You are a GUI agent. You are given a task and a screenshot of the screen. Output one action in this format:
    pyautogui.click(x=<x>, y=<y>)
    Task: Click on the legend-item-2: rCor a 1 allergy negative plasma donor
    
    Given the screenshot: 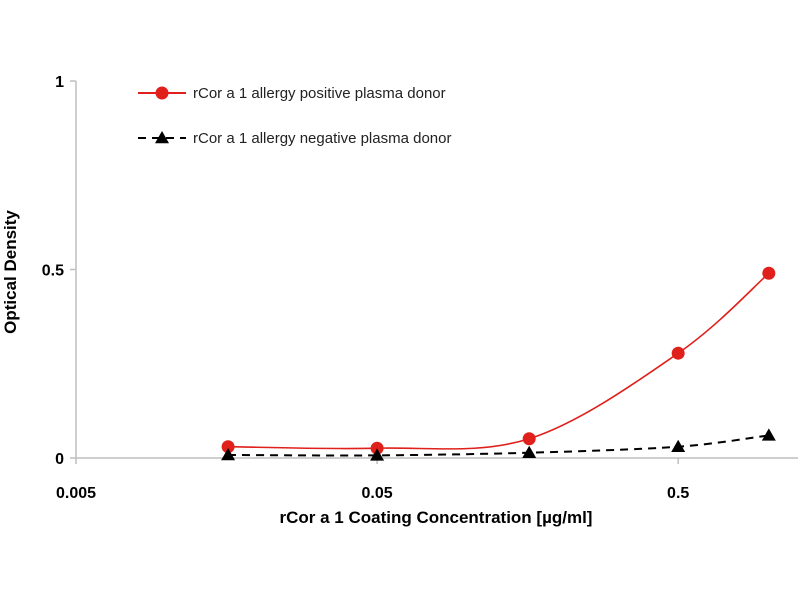 What is the action you would take?
    pyautogui.click(x=294, y=138)
    